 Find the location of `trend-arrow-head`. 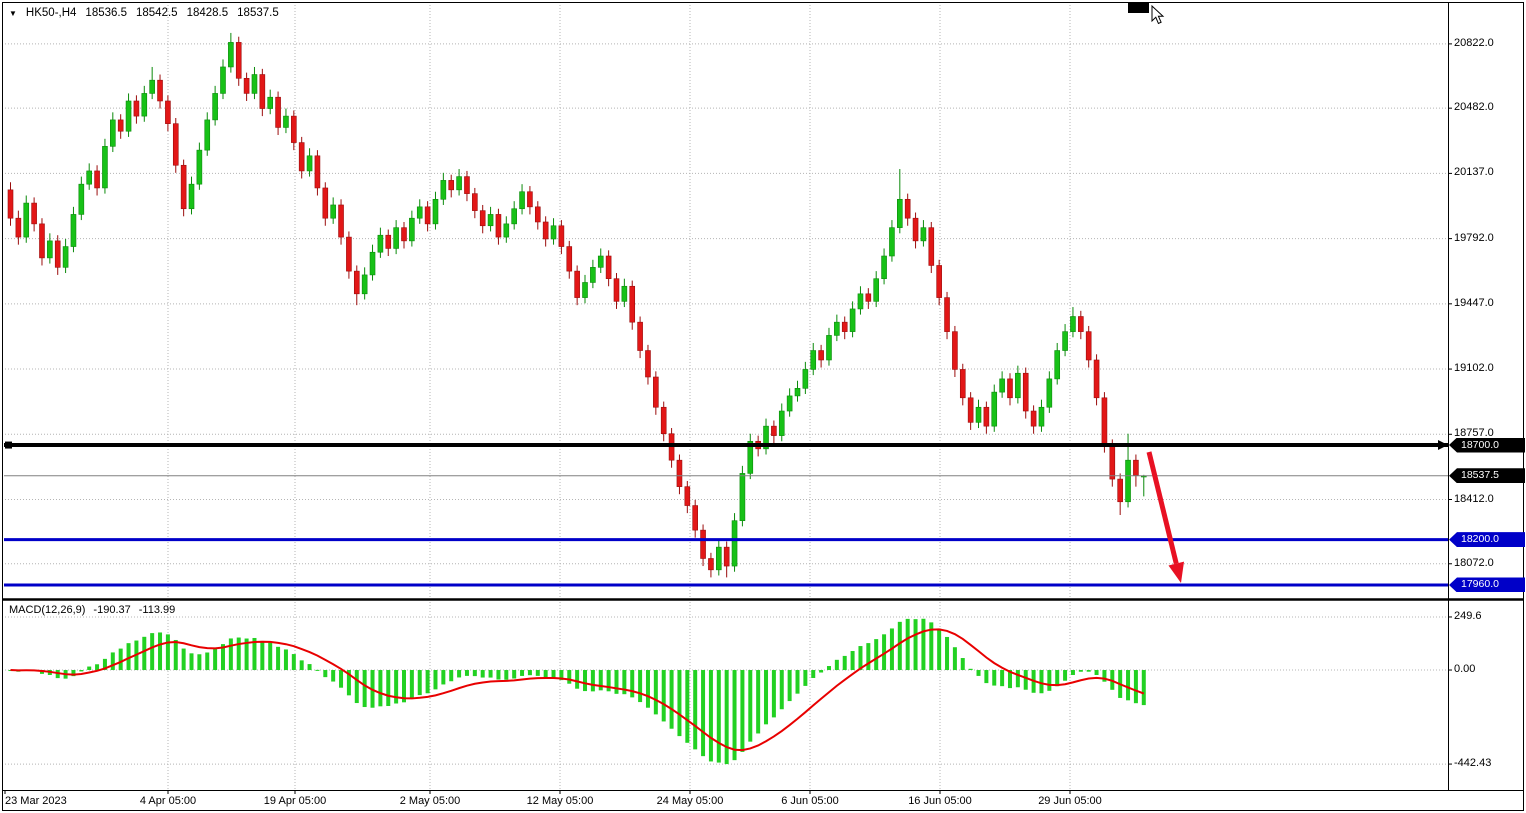

trend-arrow-head is located at coordinates (1176, 572).